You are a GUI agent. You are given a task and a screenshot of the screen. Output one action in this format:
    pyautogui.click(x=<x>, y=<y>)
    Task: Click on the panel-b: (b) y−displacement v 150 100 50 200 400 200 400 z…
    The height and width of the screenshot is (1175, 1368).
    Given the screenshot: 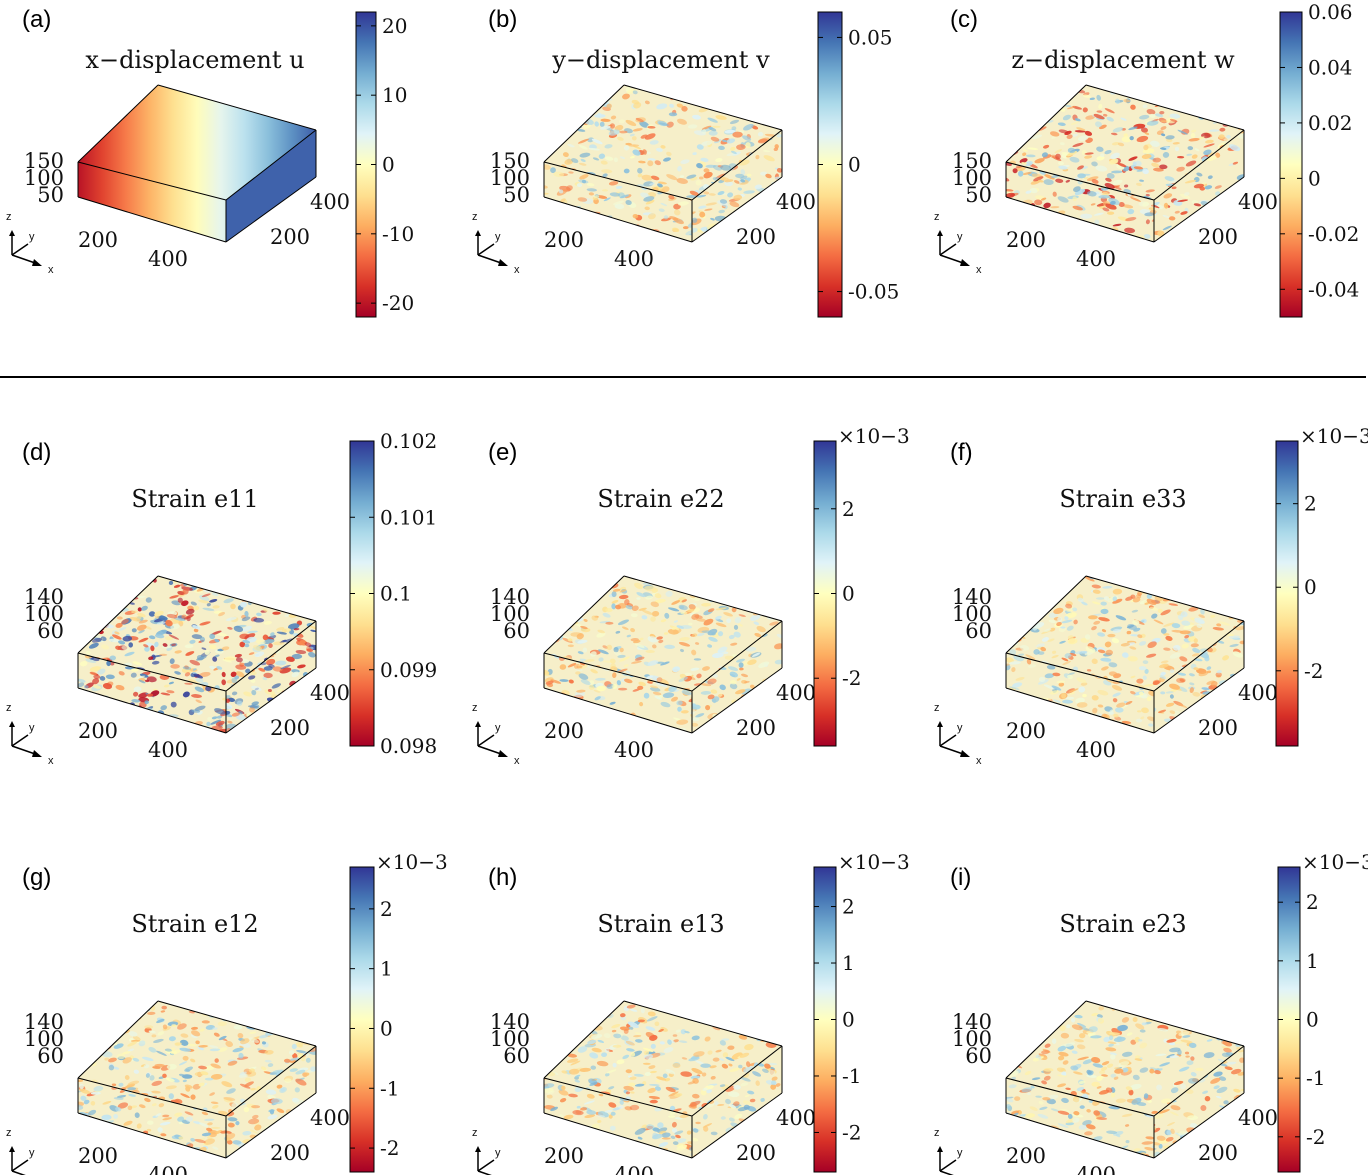 What is the action you would take?
    pyautogui.click(x=694, y=210)
    